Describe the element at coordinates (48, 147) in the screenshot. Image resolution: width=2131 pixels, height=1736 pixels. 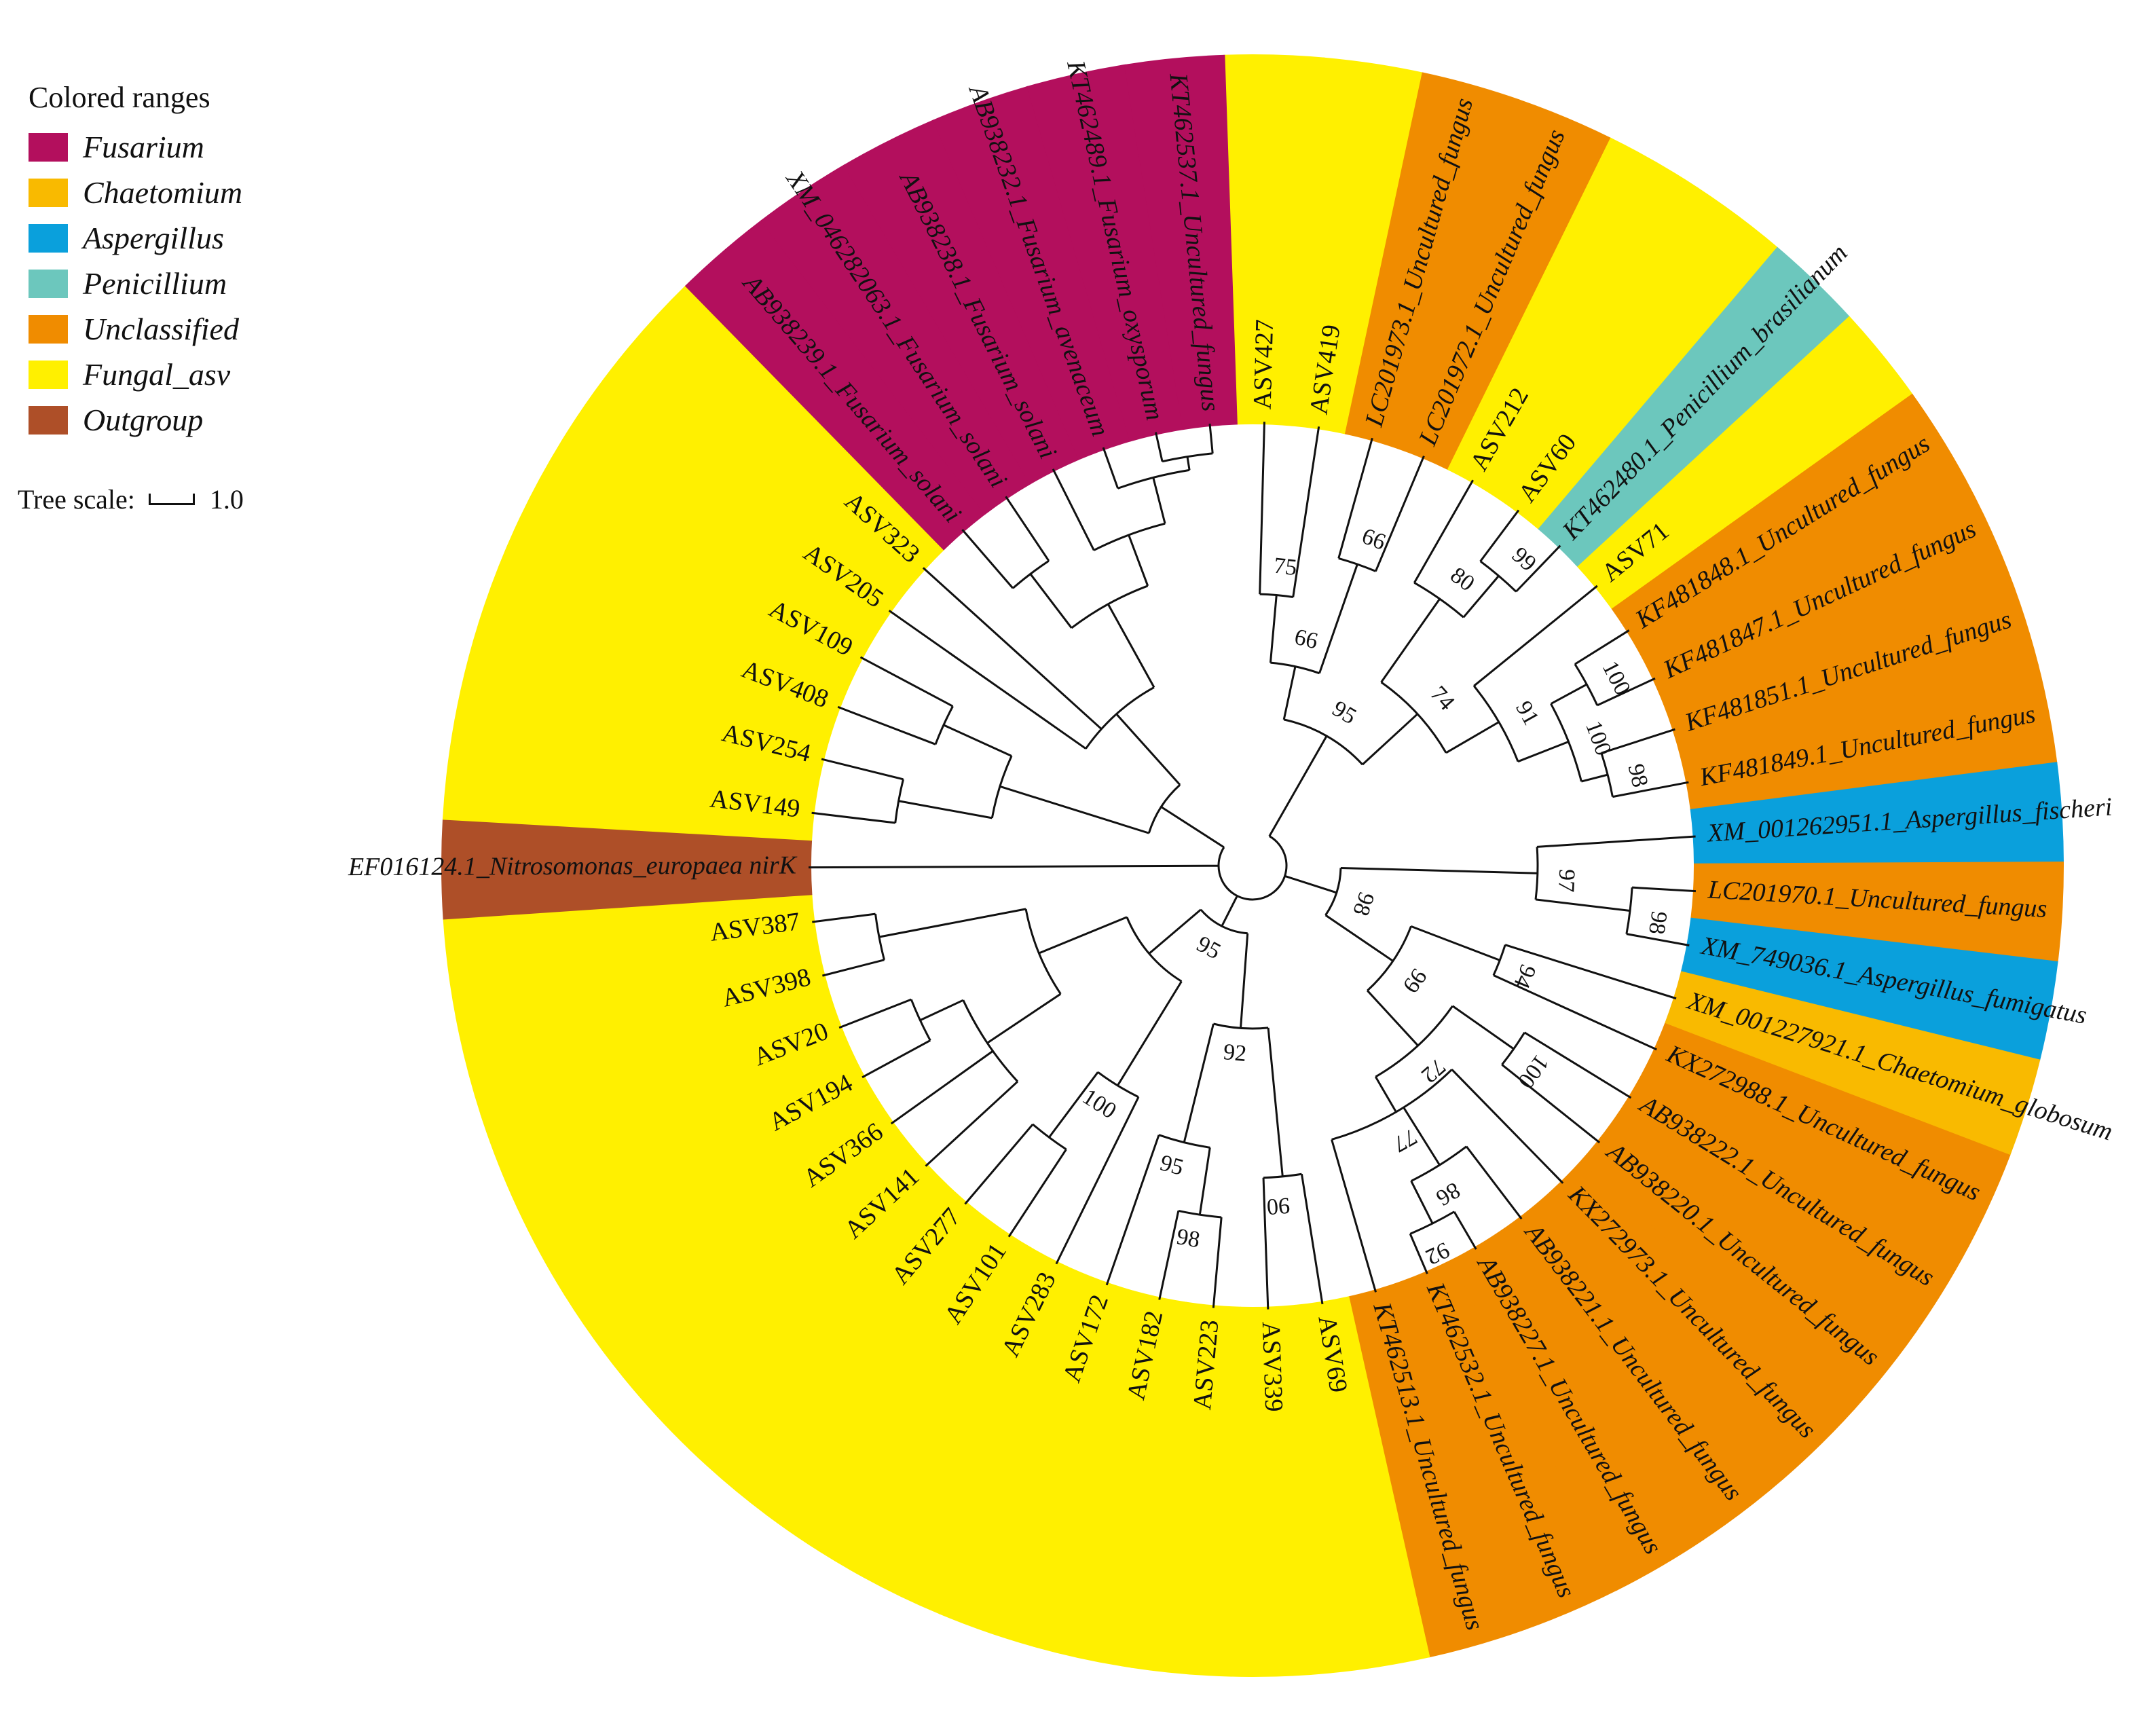
I see `legend-swatch-fusarium` at that location.